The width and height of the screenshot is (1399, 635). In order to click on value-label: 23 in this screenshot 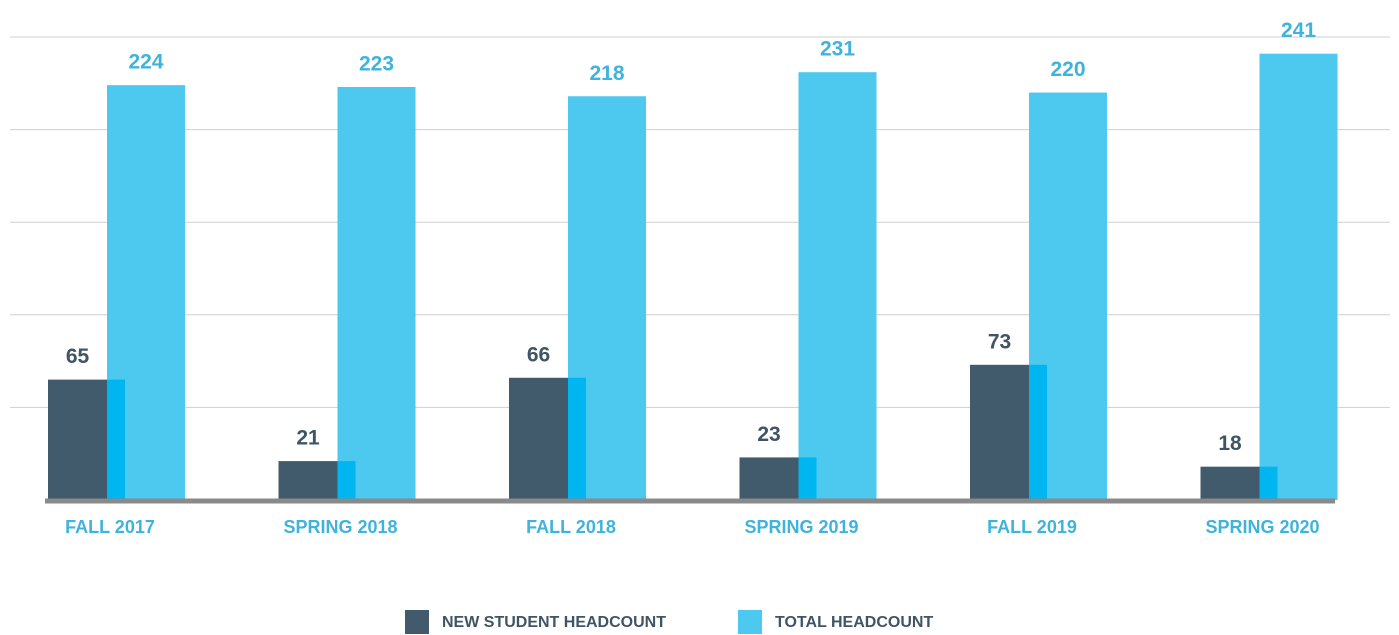, I will do `click(768, 434)`.